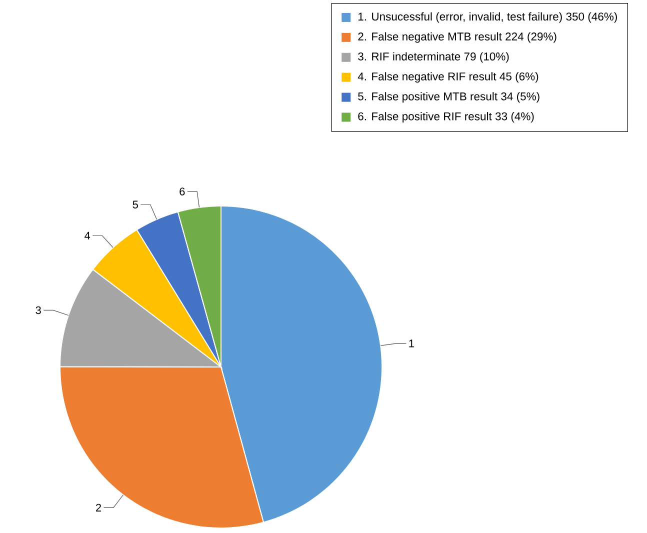 This screenshot has height=533, width=647. I want to click on legend-label: 3. RIF indeterminate 79 (10%), so click(433, 57).